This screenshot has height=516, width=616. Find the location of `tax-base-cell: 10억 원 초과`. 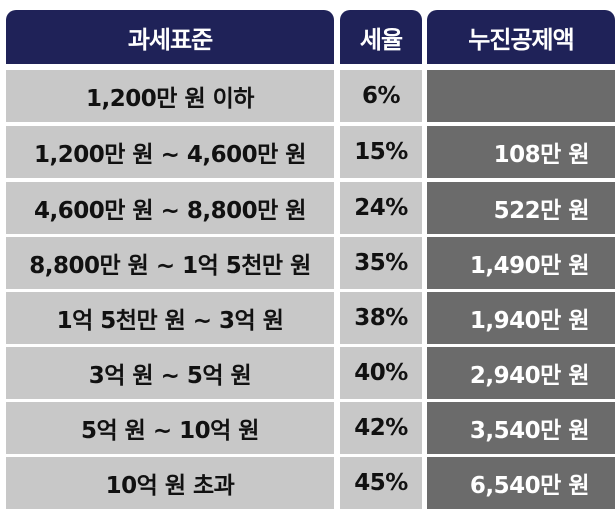

tax-base-cell: 10억 원 초과 is located at coordinates (170, 483).